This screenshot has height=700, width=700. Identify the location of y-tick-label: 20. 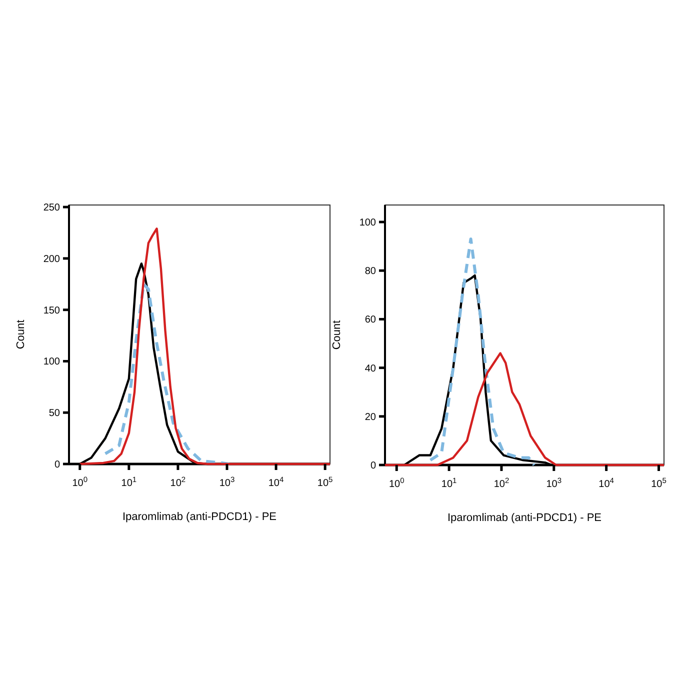
(370, 417).